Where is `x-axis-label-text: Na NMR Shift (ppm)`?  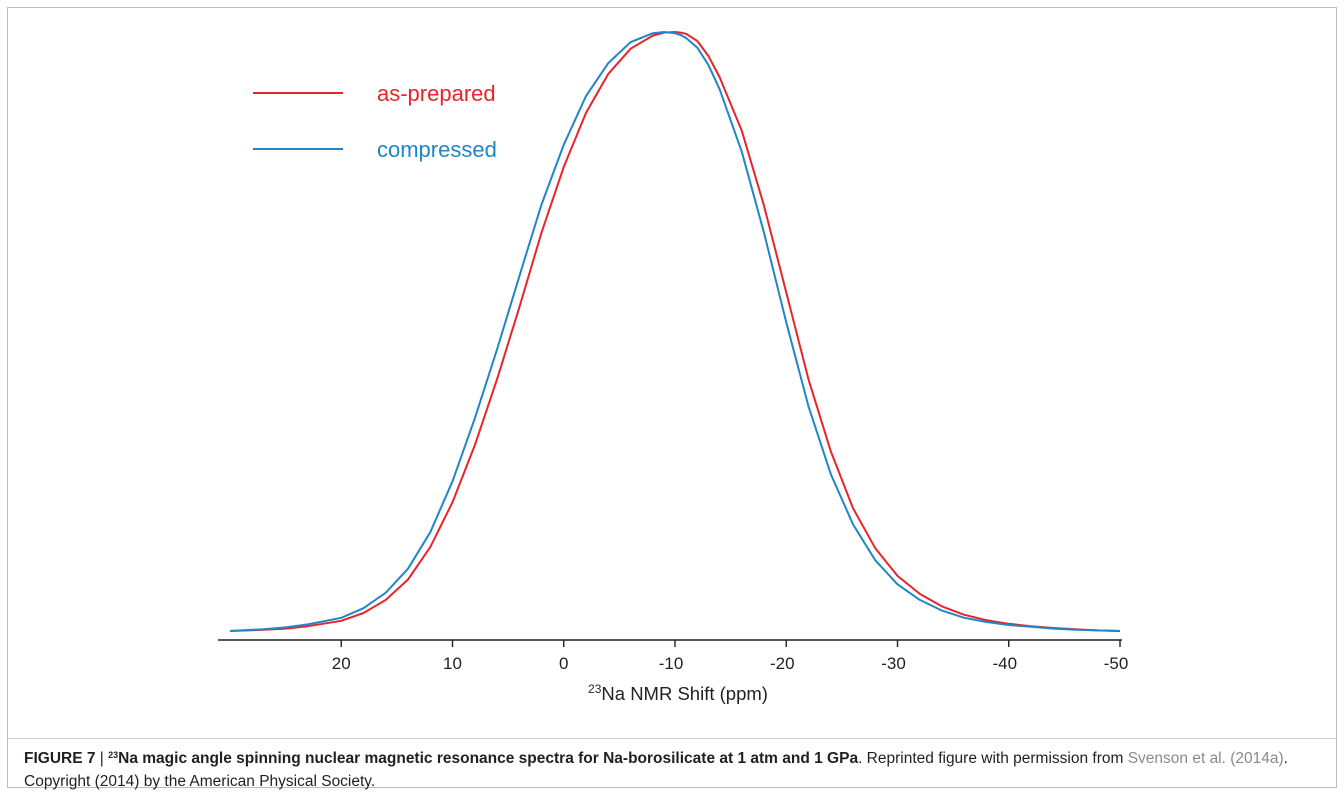 x-axis-label-text: Na NMR Shift (ppm) is located at coordinates (684, 693).